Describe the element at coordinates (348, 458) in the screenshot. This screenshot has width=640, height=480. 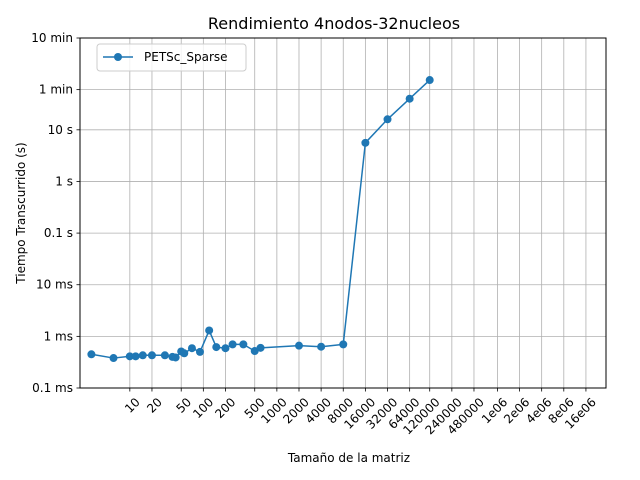
I see `x-axis-label: Tamaño de la matriz` at that location.